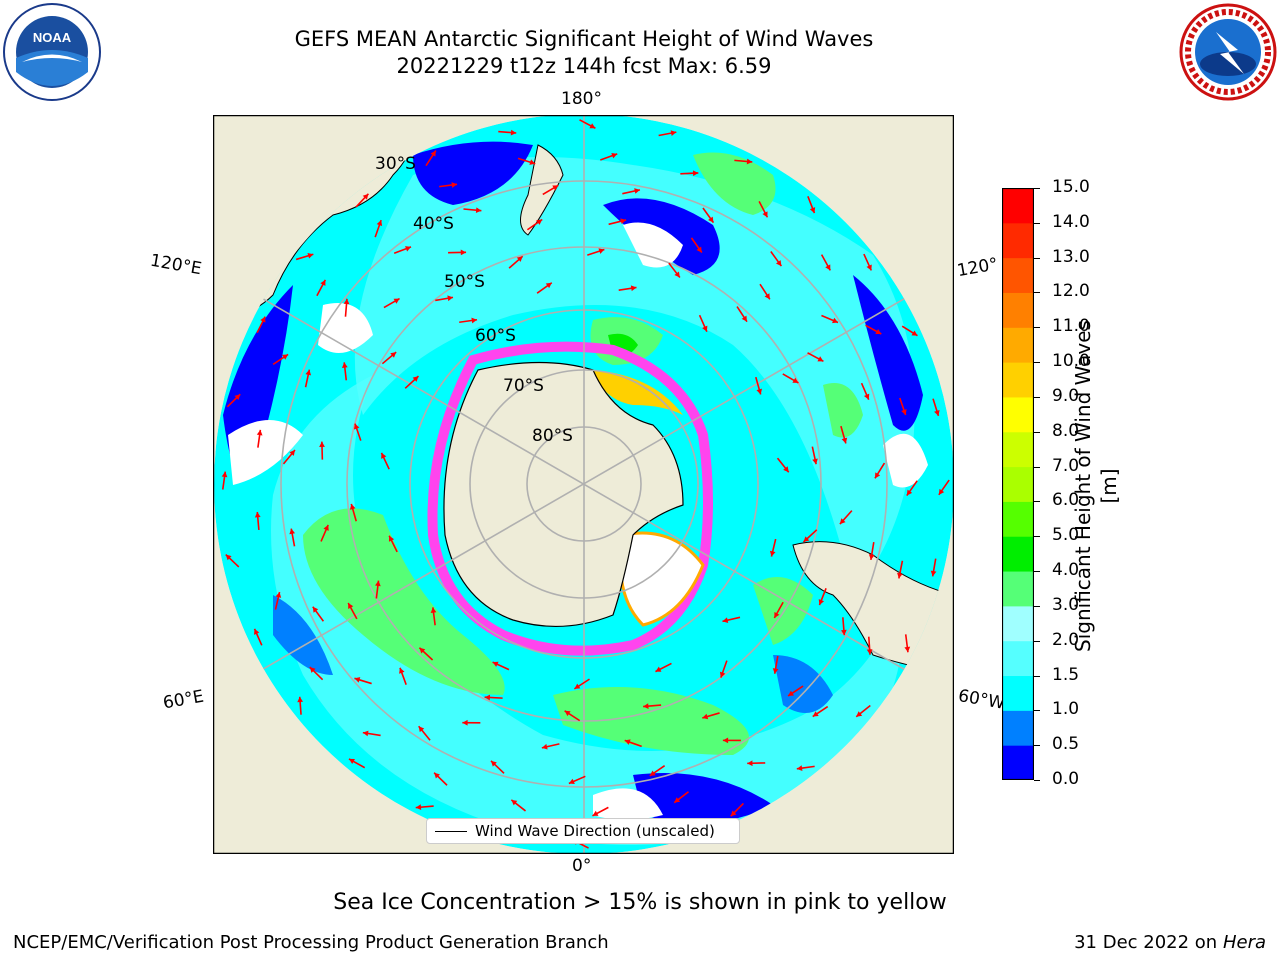  I want to click on colorbar, so click(1018, 484).